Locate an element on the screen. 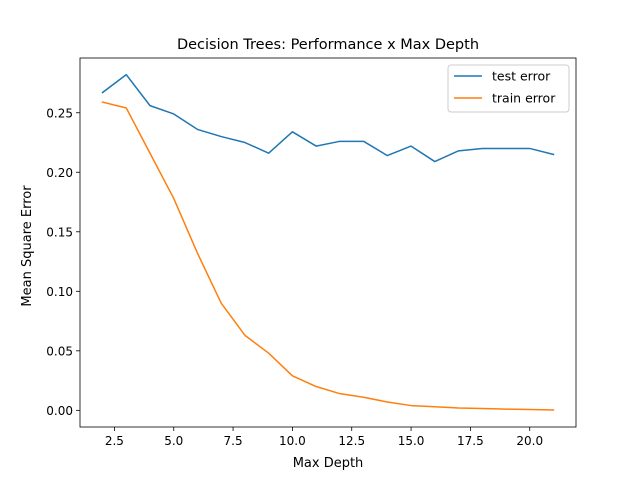 The width and height of the screenshot is (640, 484). x-tick-label: 15.0 is located at coordinates (411, 441).